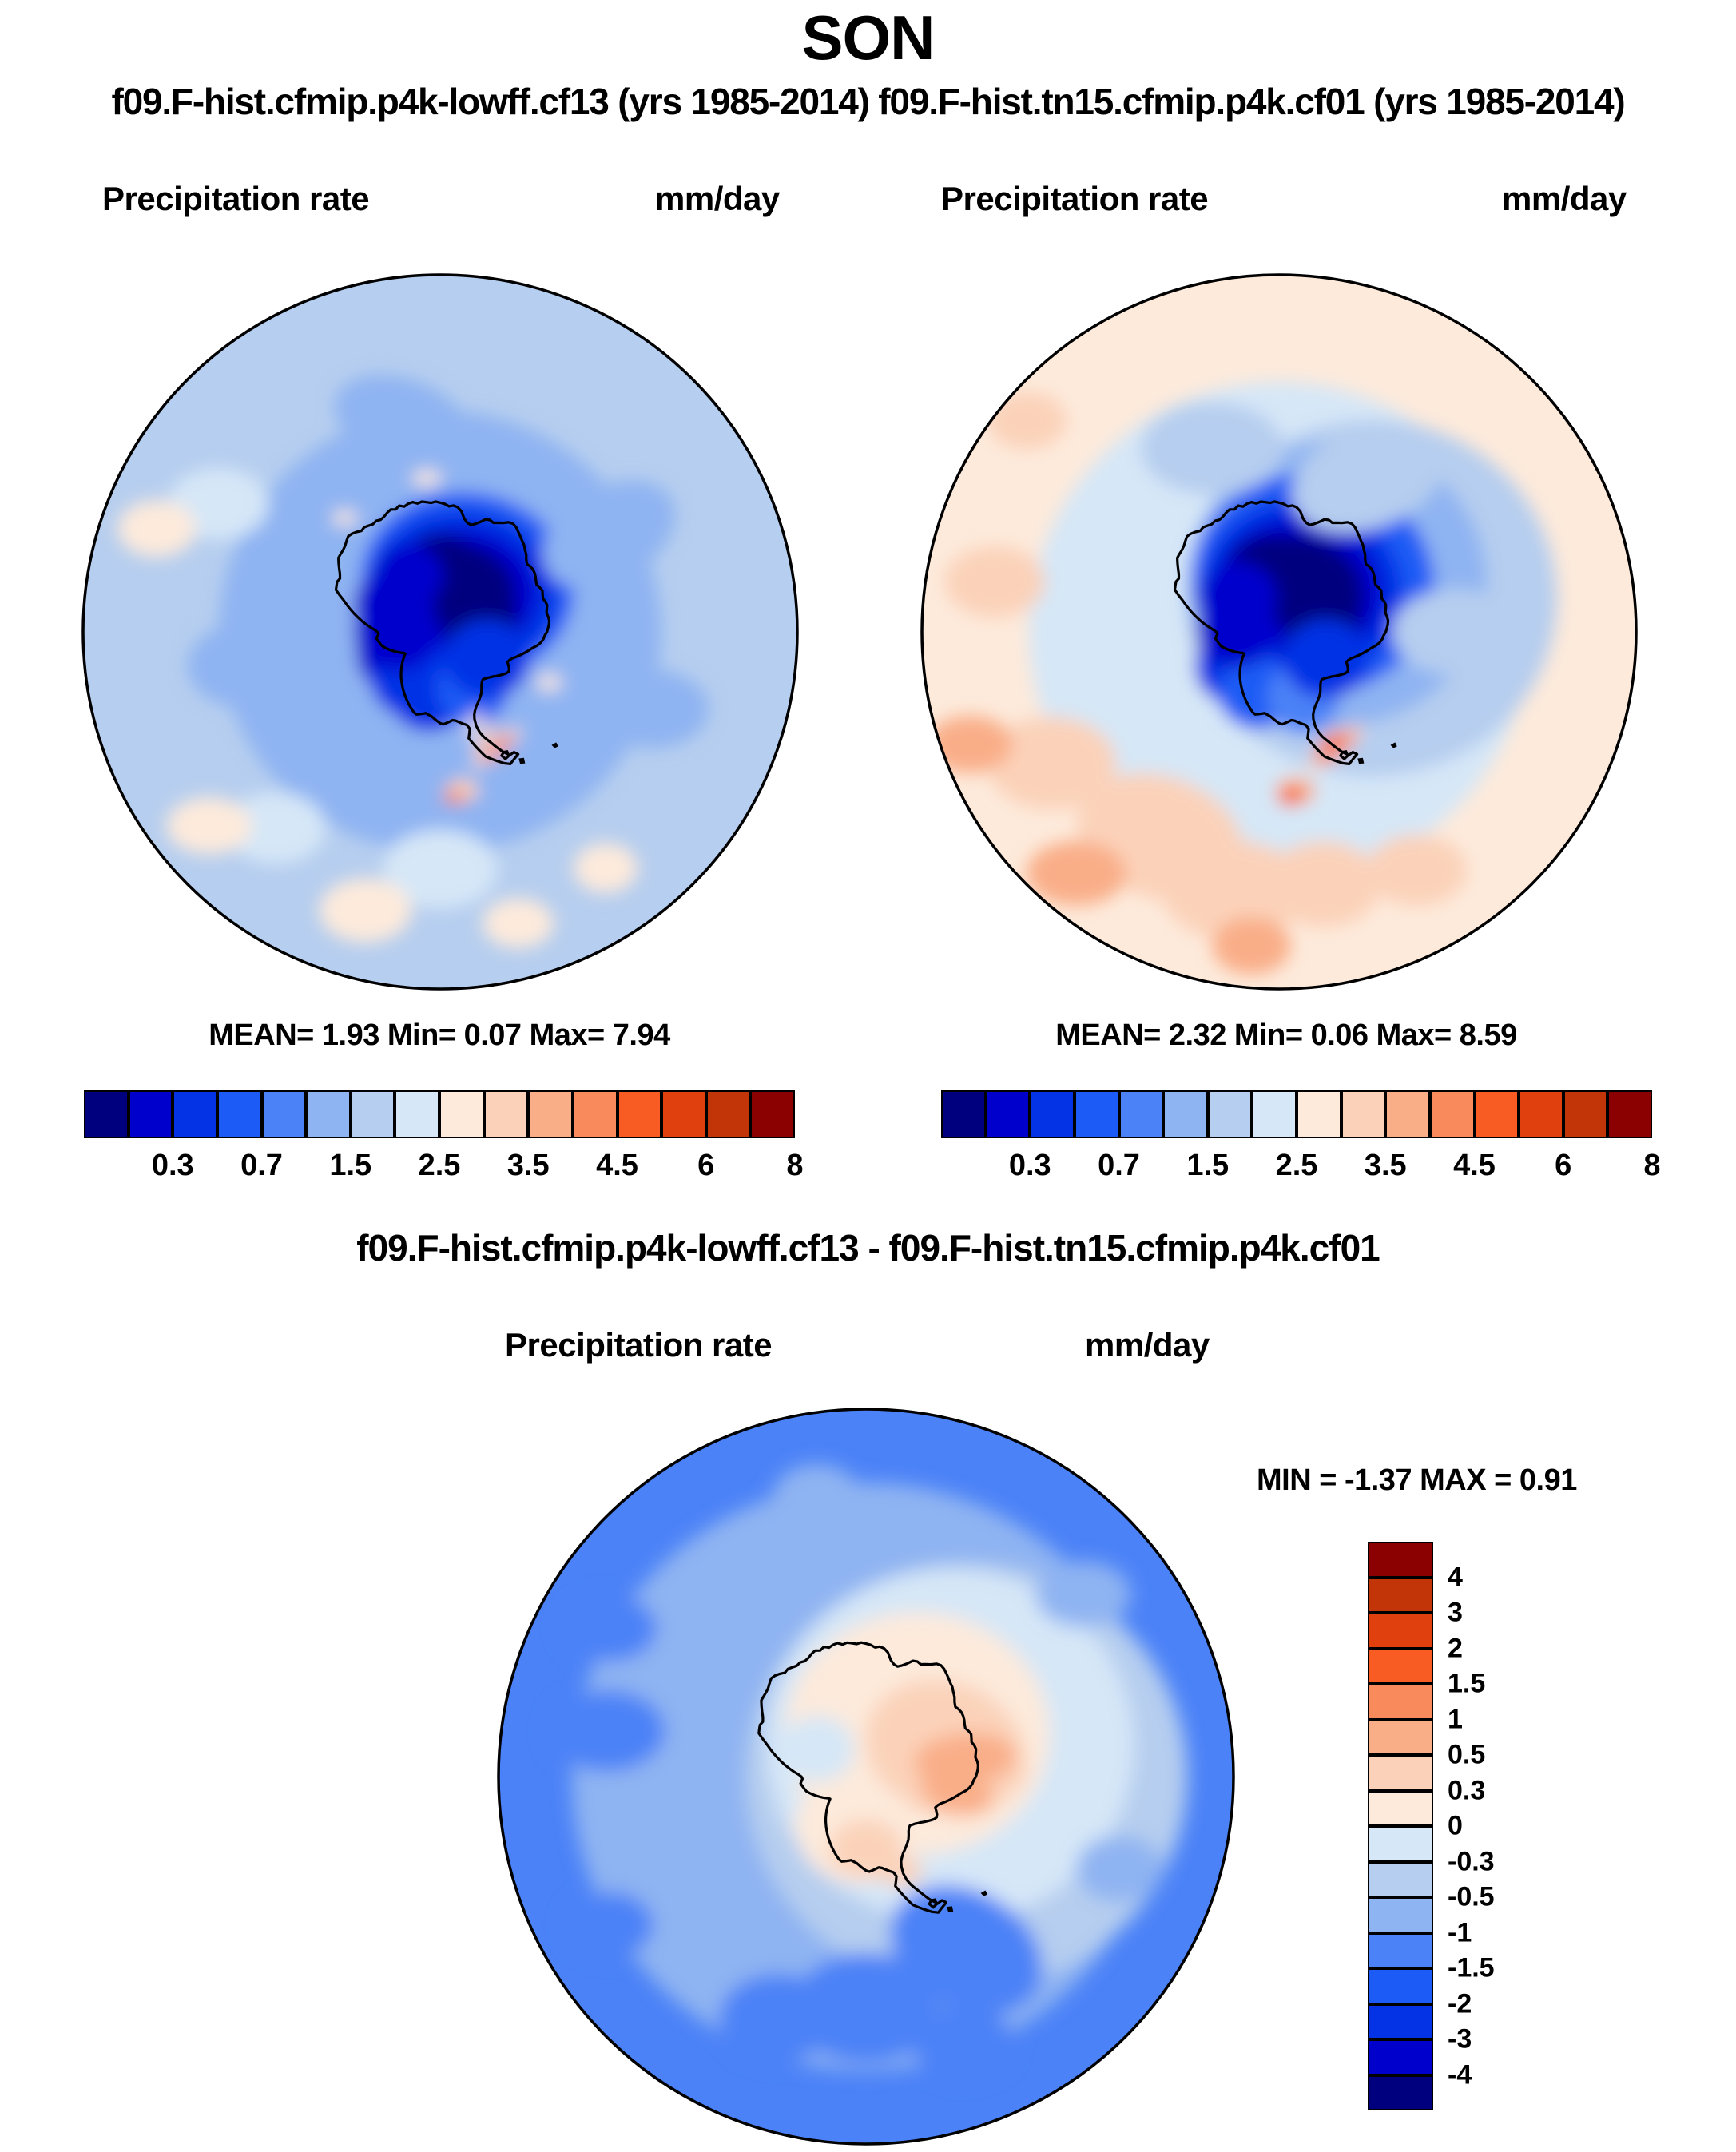  I want to click on left-colorbar-ticks: 0.3 0.7 1.5 2.5 3.5 4.5 6 8, so click(444, 1169).